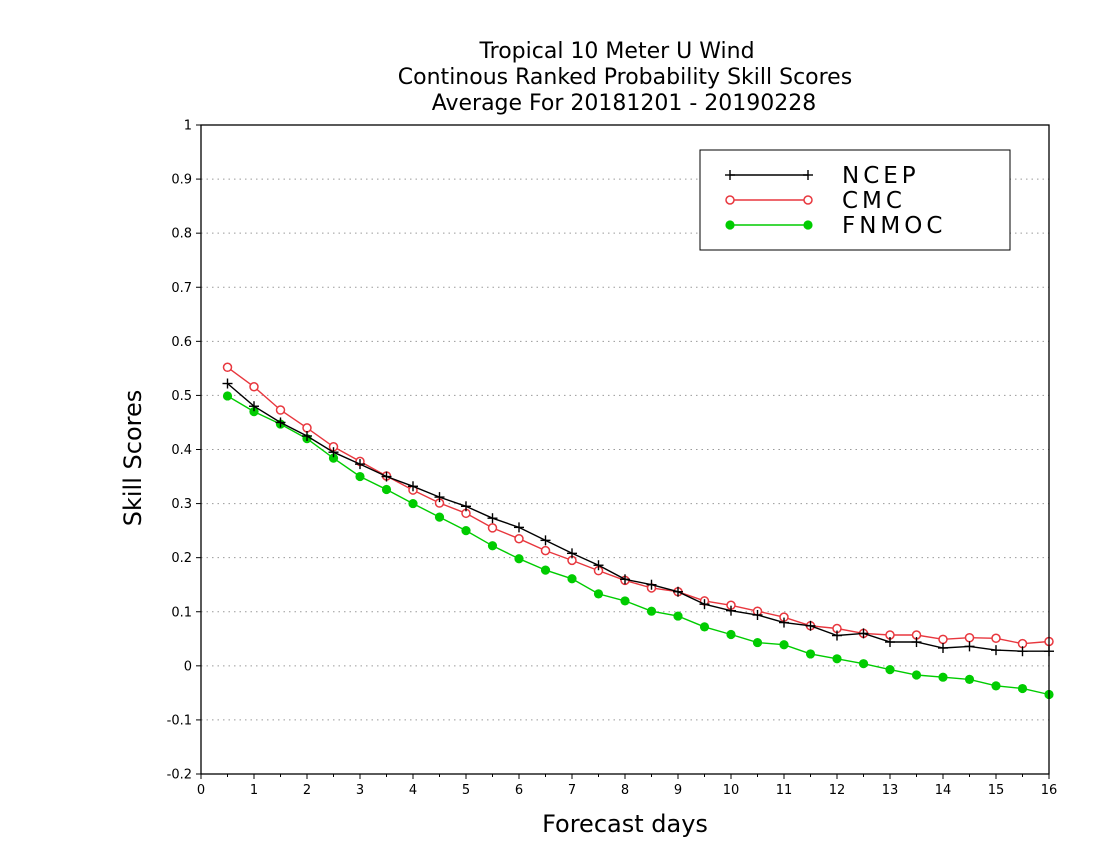  What do you see at coordinates (874, 201) in the screenshot?
I see `legend-label-cmc: CMC` at bounding box center [874, 201].